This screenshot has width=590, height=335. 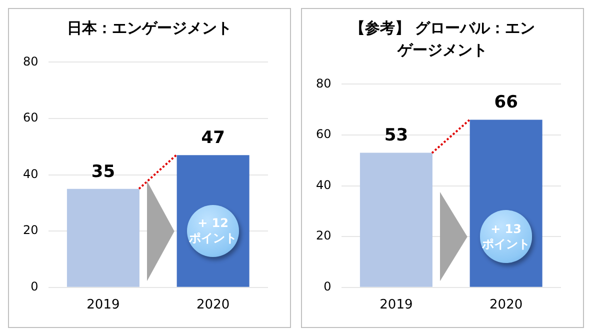 What do you see at coordinates (103, 172) in the screenshot?
I see `data-label: 35` at bounding box center [103, 172].